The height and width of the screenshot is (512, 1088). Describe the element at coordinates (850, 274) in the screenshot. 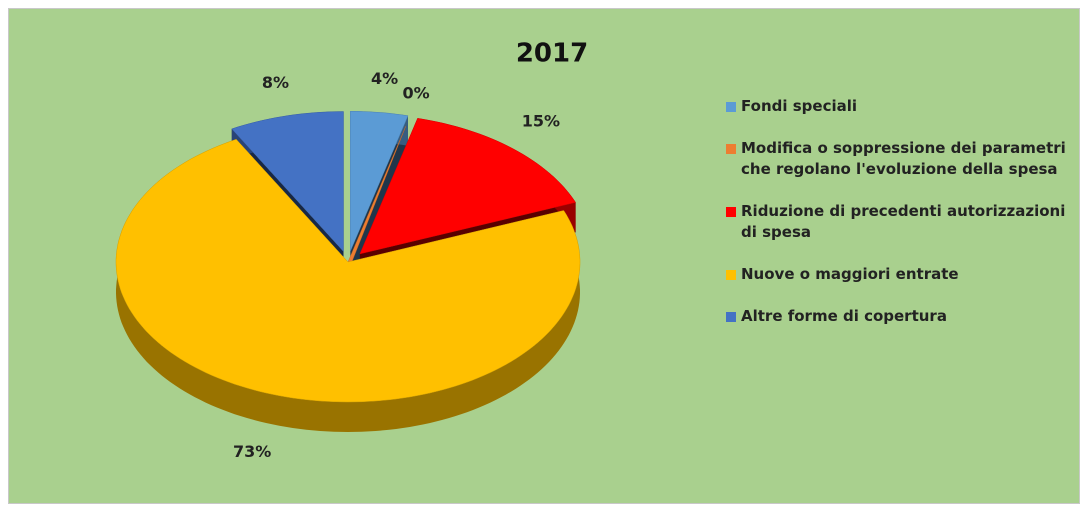

I see `legend-label: Nuove o maggiori entrate` at that location.